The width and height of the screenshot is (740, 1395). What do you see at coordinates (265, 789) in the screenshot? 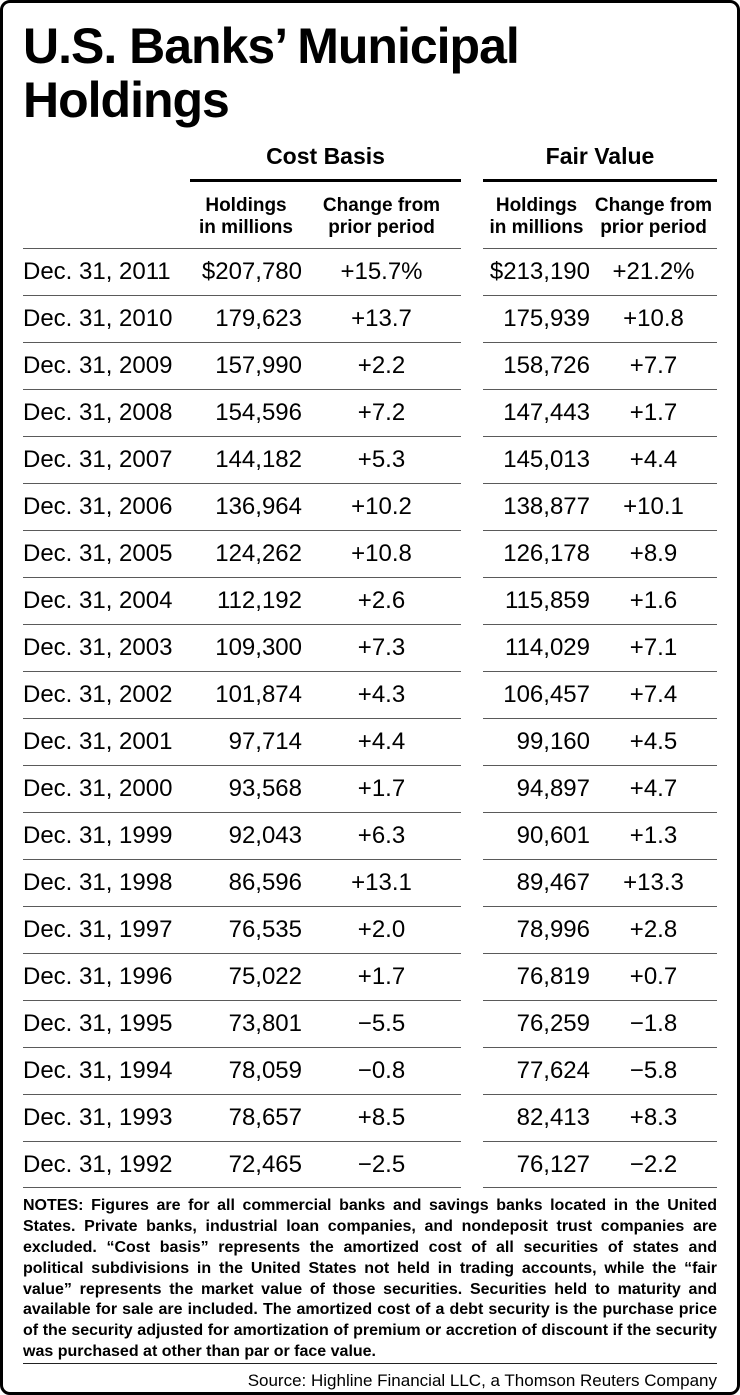
I see `cost-holdings-cell: 93,568` at bounding box center [265, 789].